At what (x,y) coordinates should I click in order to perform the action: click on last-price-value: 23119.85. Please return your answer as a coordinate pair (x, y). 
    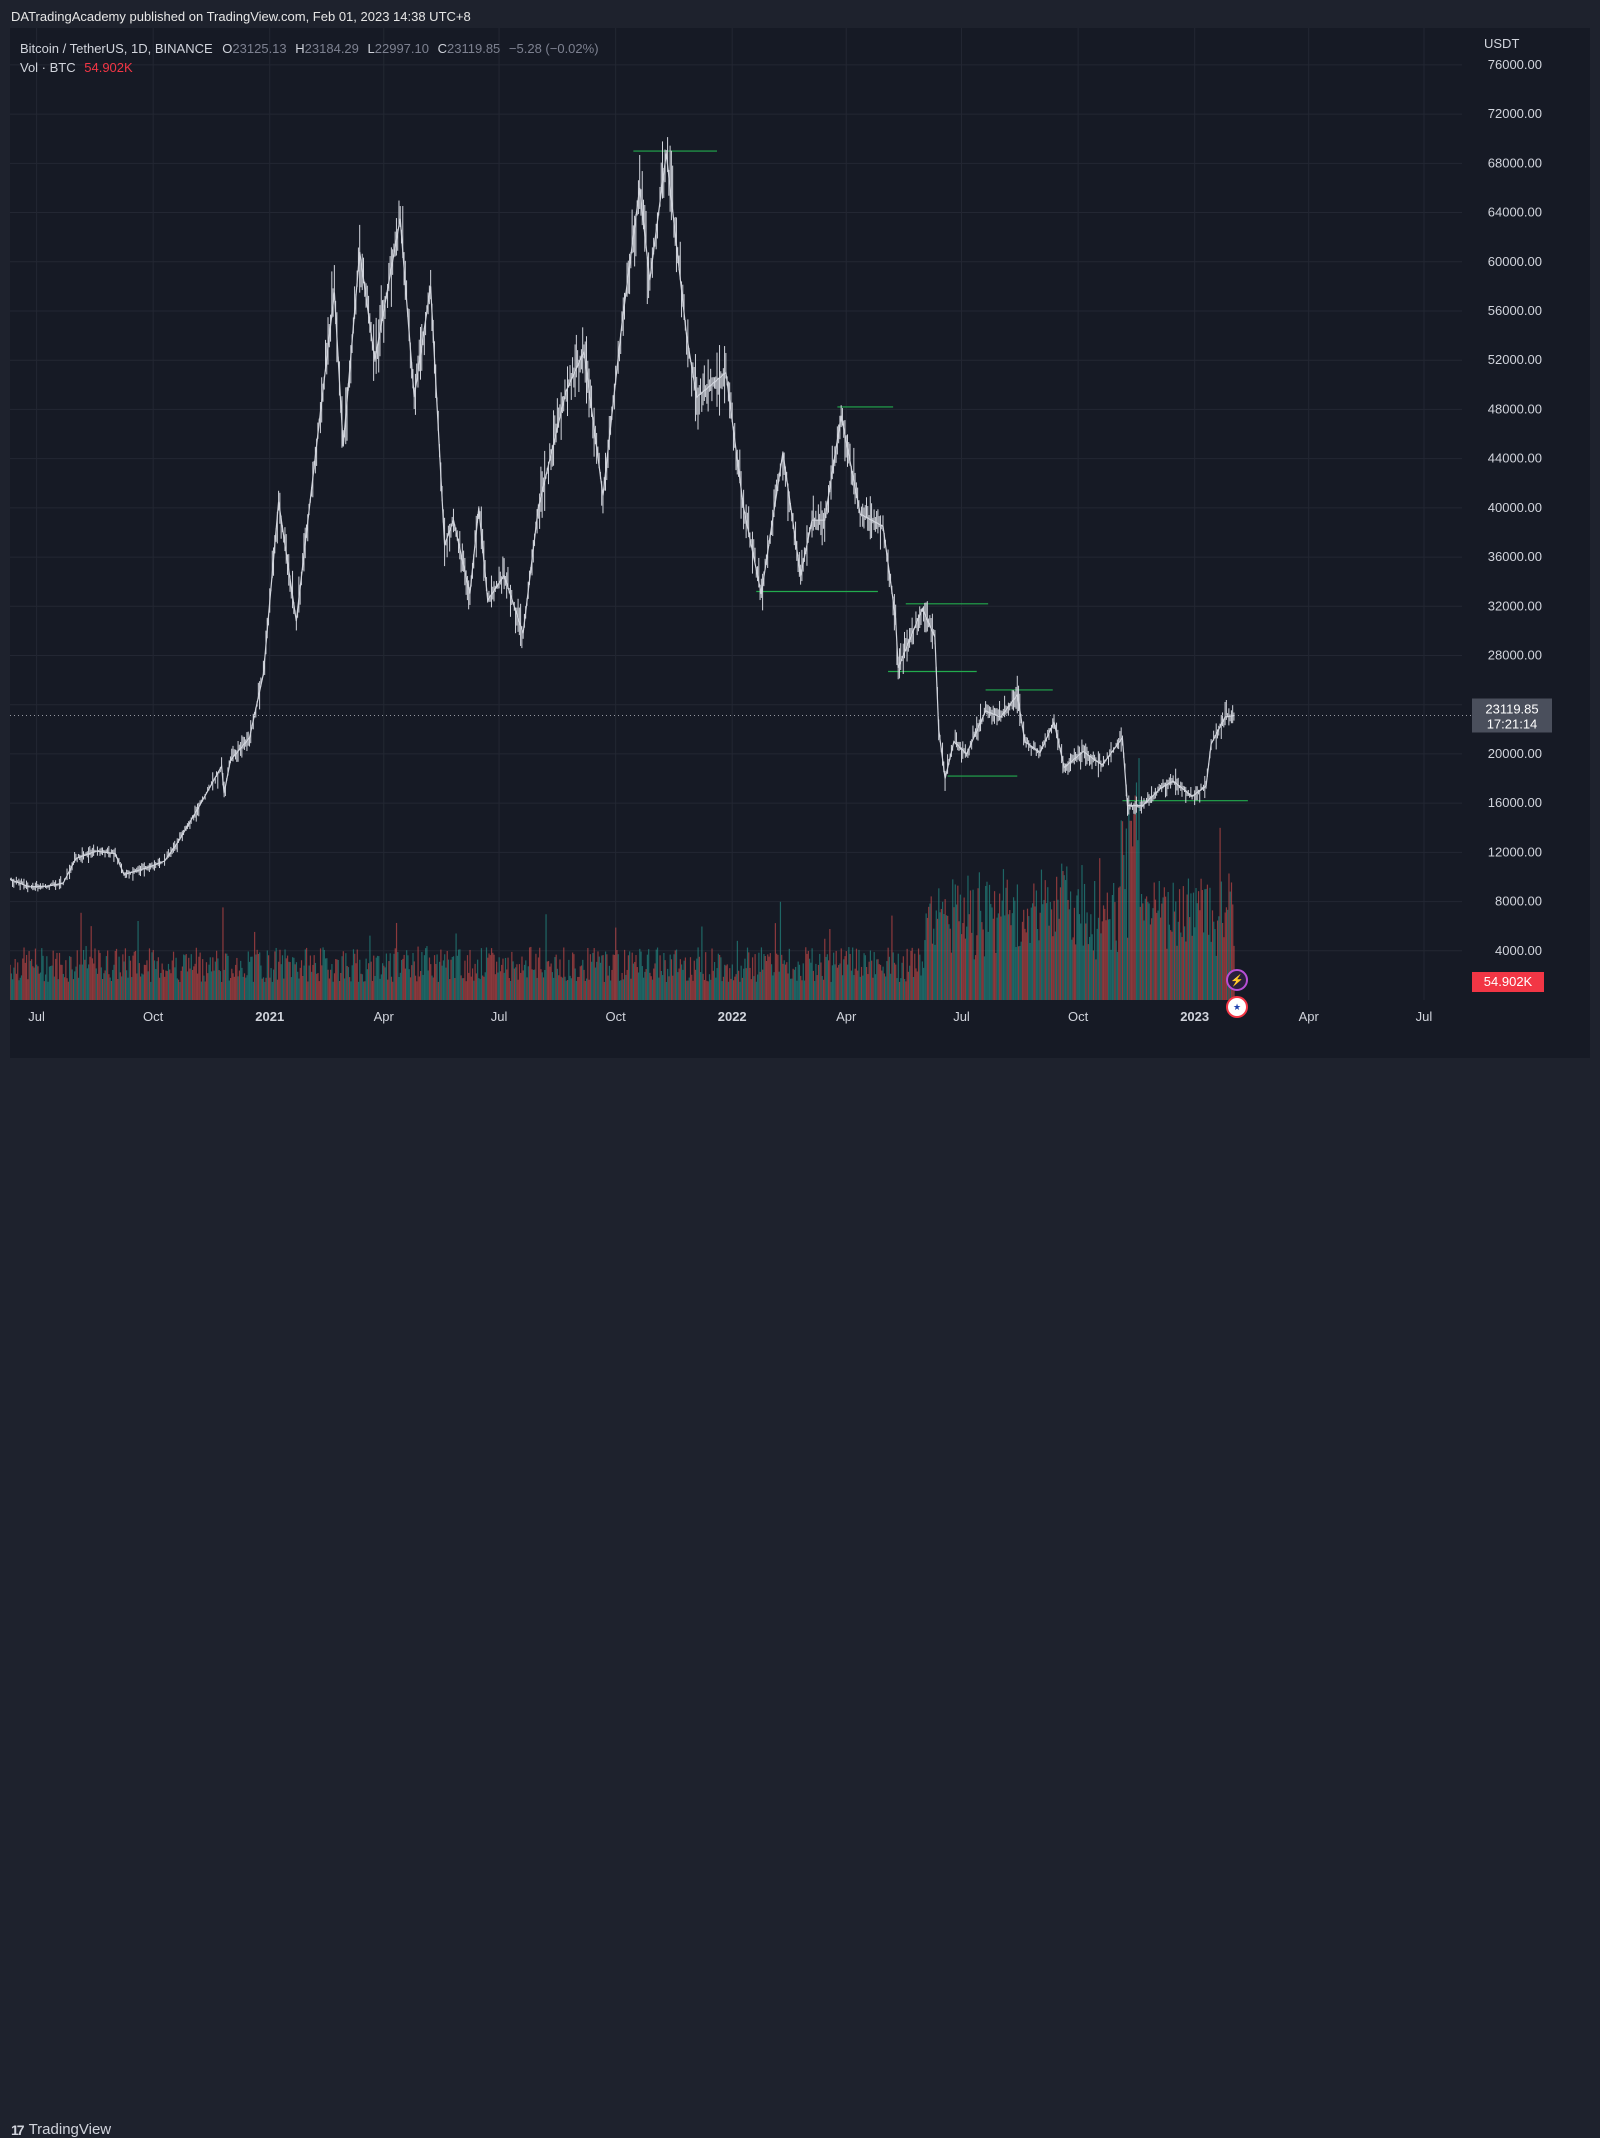
    Looking at the image, I should click on (1511, 709).